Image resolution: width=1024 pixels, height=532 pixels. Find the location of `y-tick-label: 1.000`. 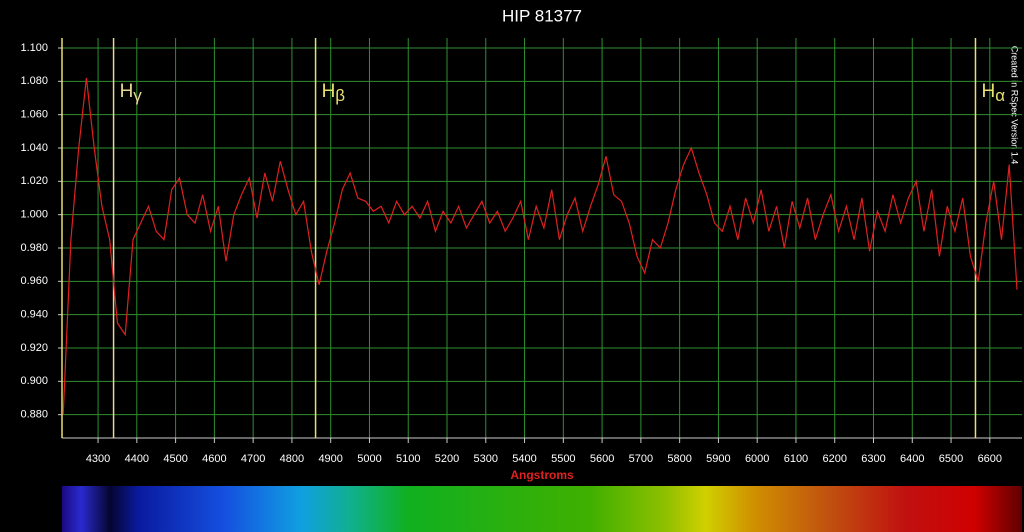

y-tick-label: 1.000 is located at coordinates (34, 215).